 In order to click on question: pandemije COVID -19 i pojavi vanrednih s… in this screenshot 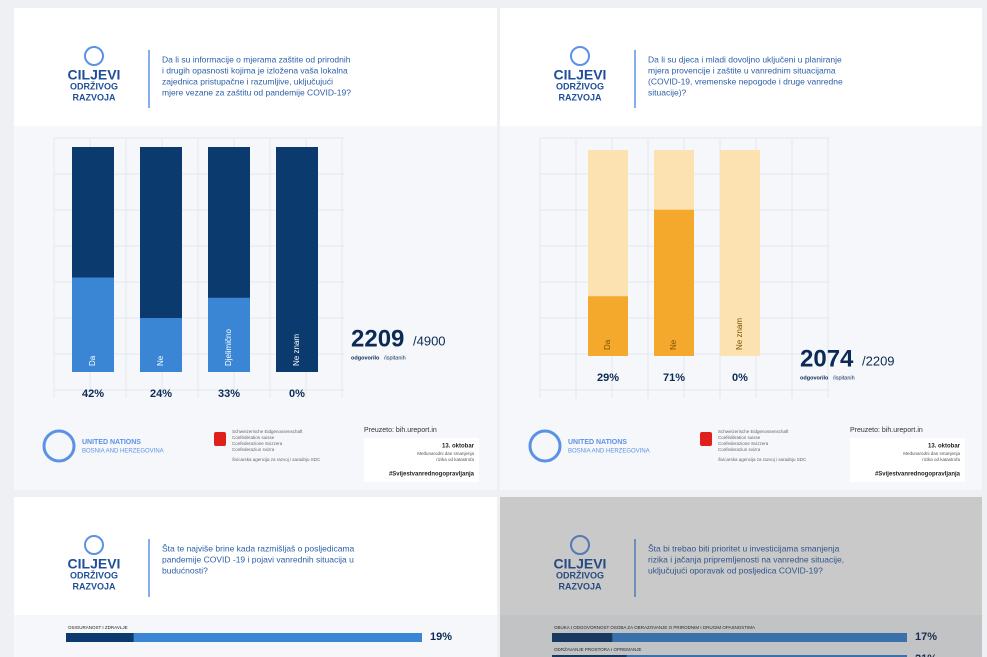, I will do `click(258, 559)`.